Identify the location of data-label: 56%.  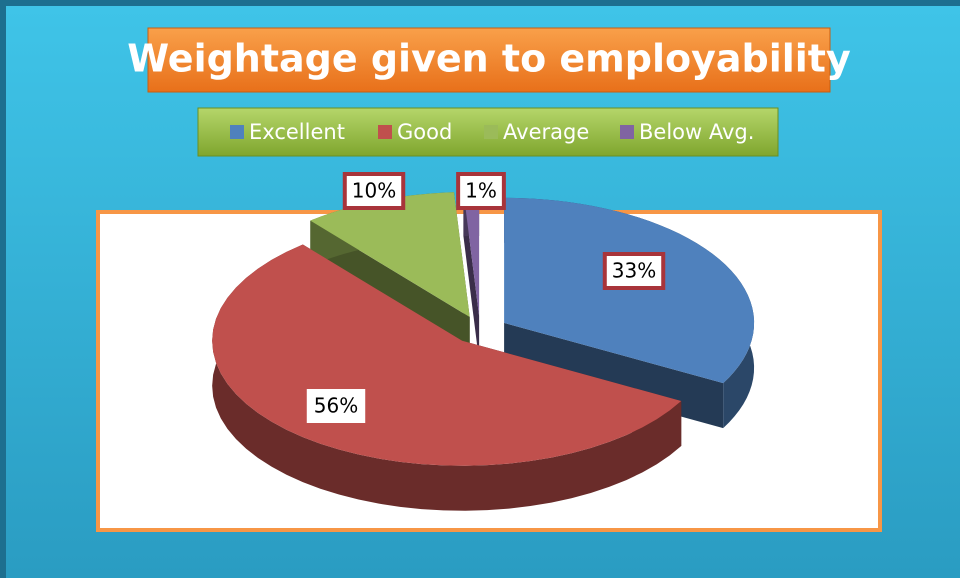
(336, 406).